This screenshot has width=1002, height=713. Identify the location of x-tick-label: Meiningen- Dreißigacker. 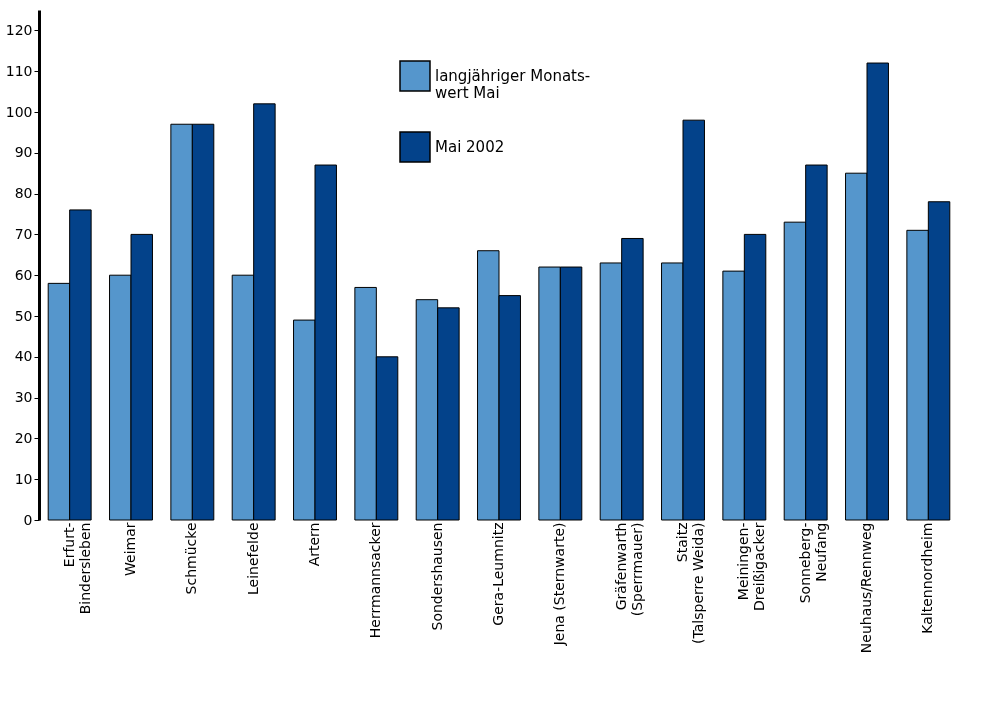
(751, 567).